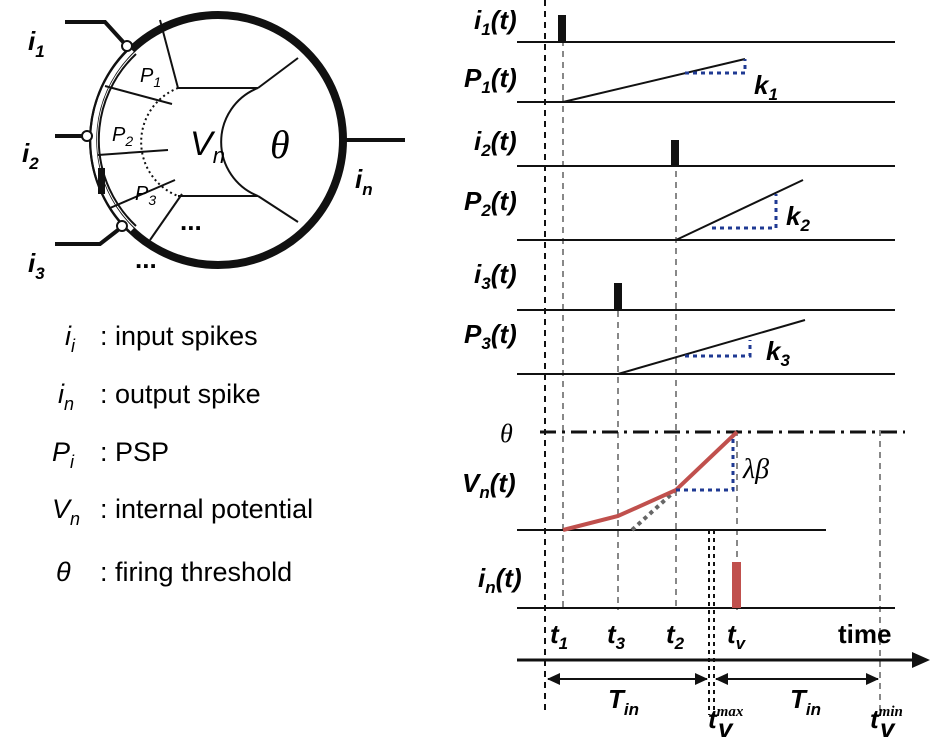  I want to click on legend-text: : firing threshold, so click(196, 572).